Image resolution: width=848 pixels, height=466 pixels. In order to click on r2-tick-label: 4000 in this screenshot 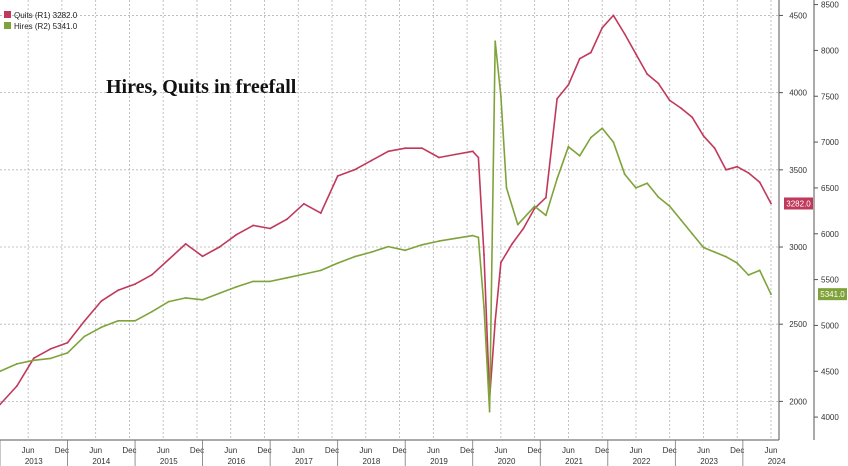, I will do `click(830, 417)`.